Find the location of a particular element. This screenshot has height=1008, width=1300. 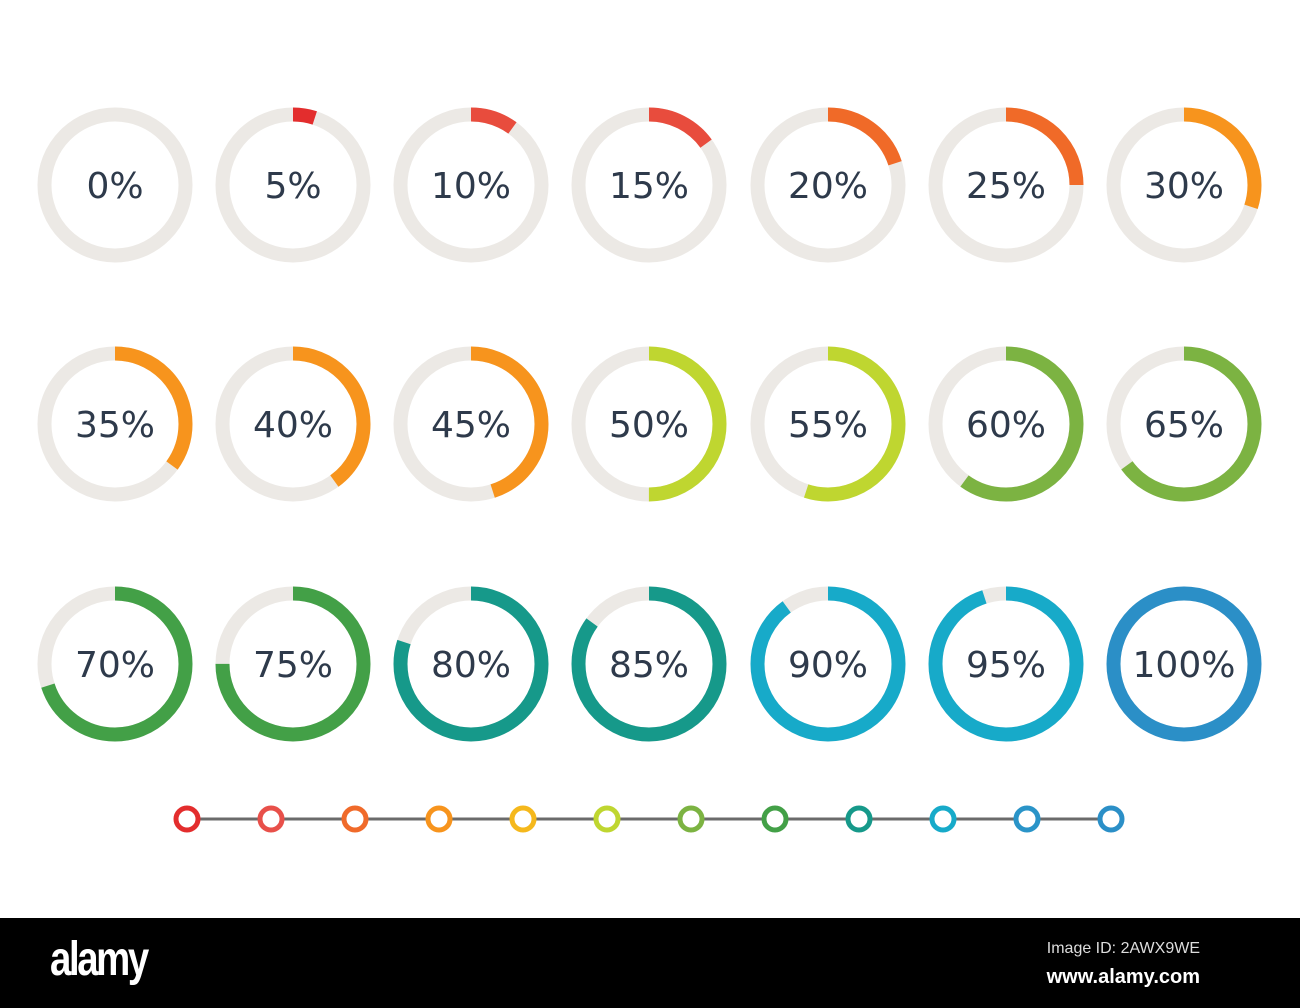

ring-track is located at coordinates (115, 185).